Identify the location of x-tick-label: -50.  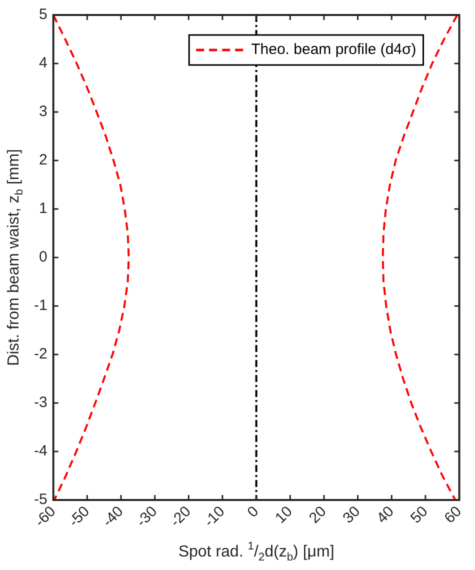
(79, 516).